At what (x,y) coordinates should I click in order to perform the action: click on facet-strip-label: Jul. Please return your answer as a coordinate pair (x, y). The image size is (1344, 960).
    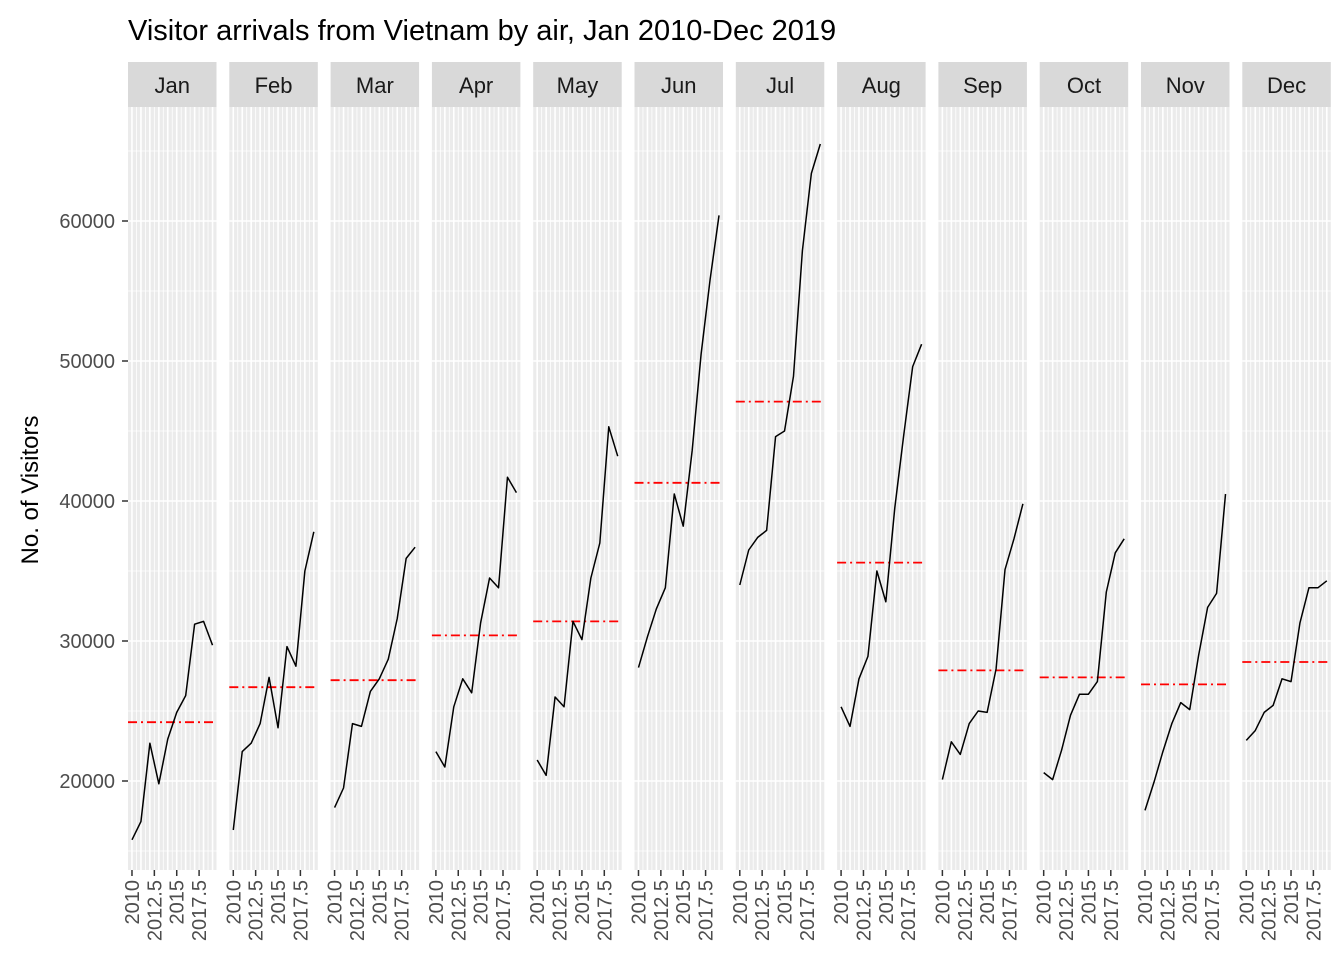
    Looking at the image, I should click on (780, 85).